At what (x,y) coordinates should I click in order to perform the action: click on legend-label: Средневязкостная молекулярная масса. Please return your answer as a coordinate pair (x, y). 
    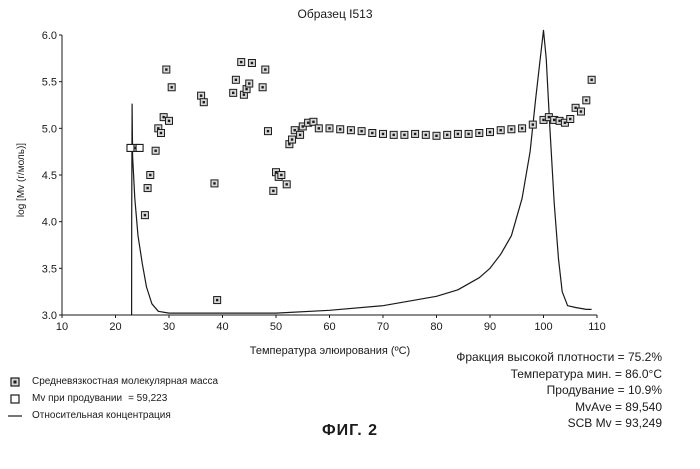
    Looking at the image, I should click on (125, 381).